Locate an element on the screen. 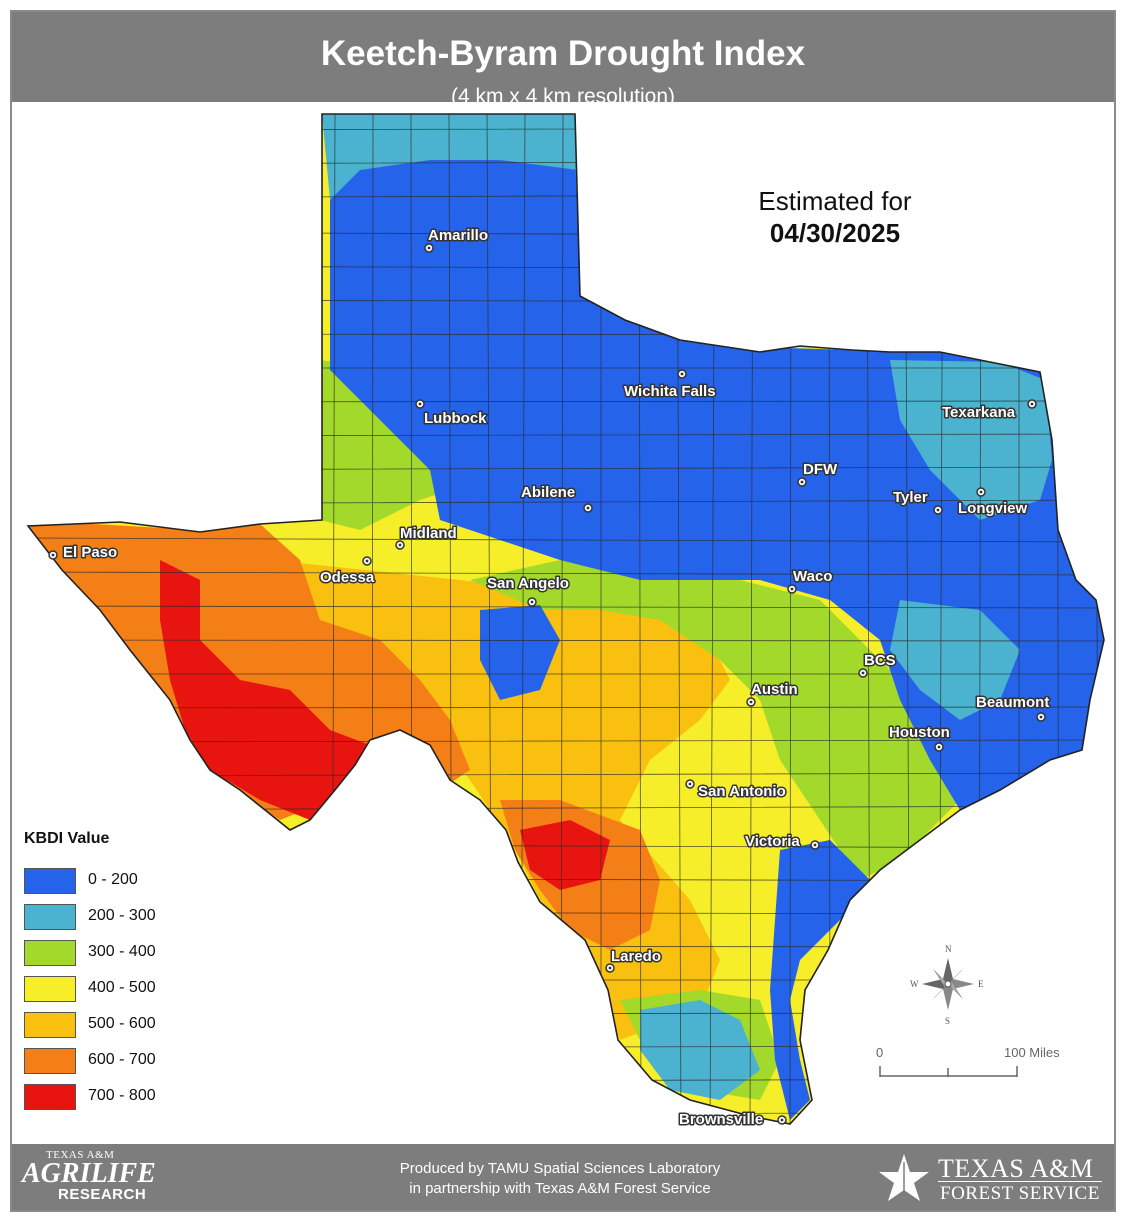  zone-200-300-southeast is located at coordinates (955, 660).